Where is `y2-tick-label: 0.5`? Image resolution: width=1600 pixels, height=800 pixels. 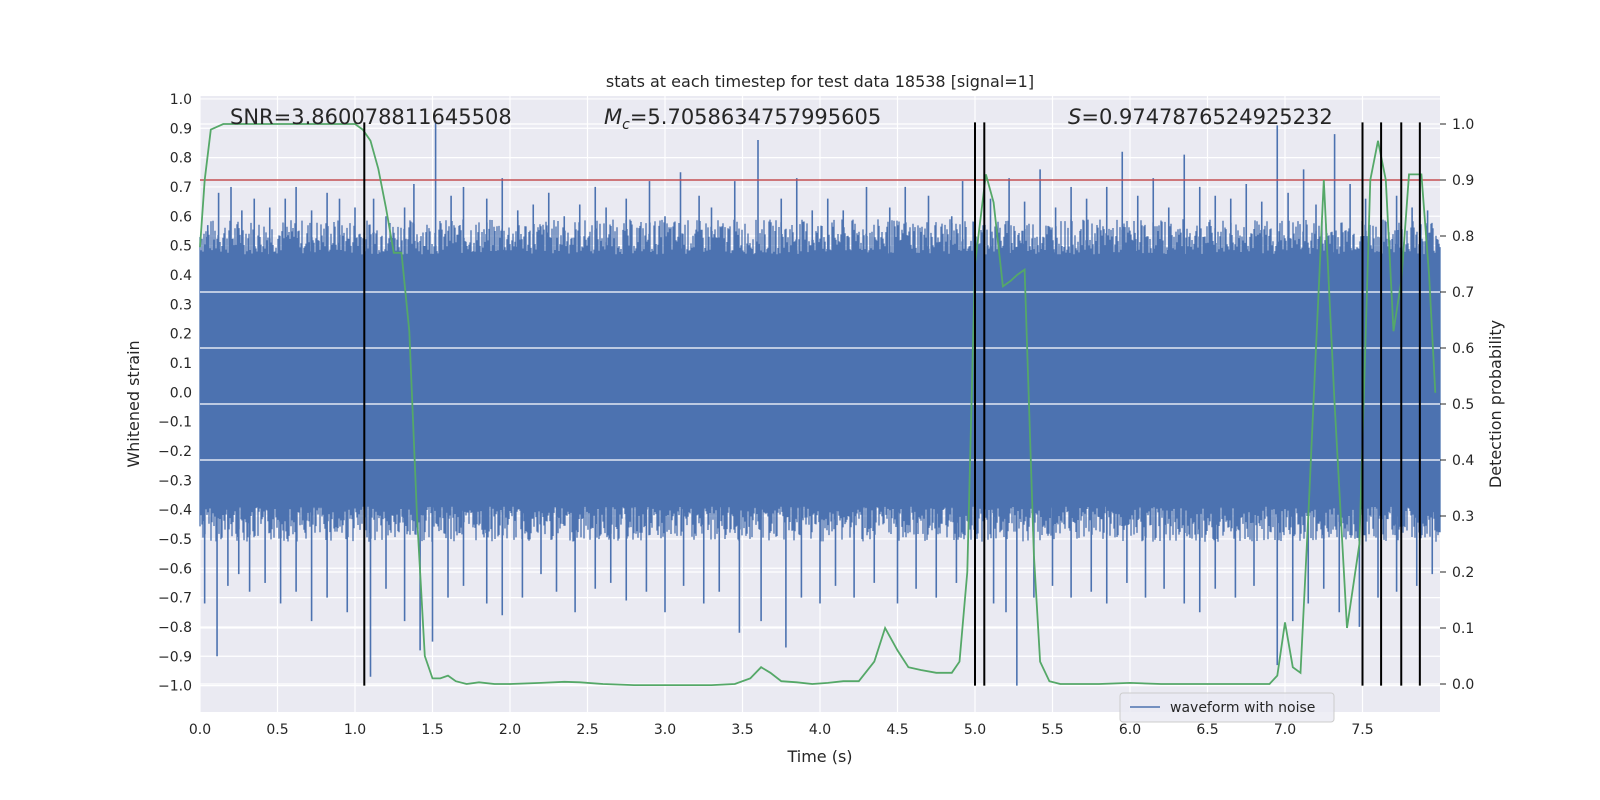 y2-tick-label: 0.5 is located at coordinates (1463, 405).